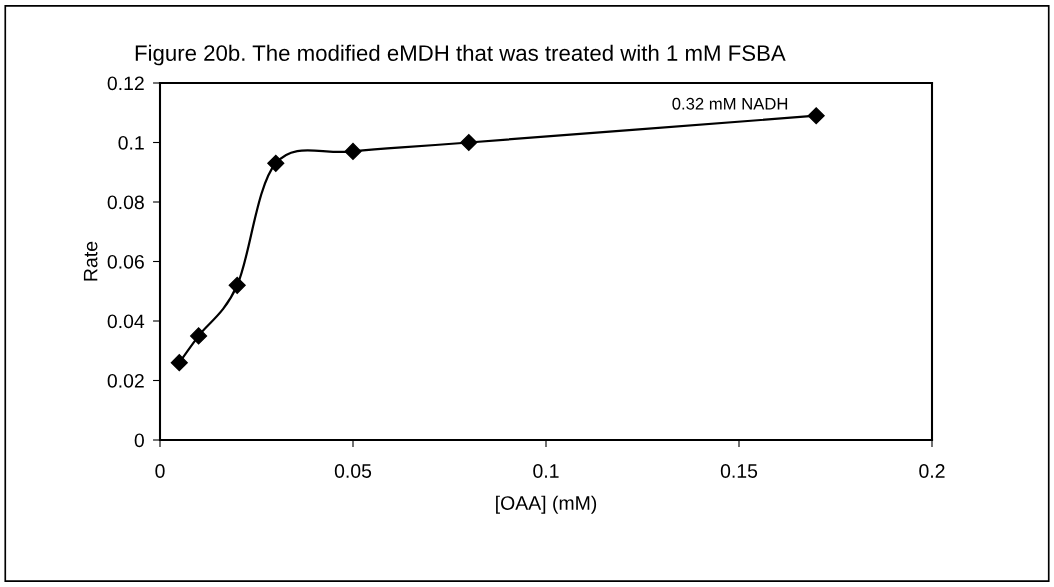  I want to click on x-tick-label: 0.15, so click(739, 471).